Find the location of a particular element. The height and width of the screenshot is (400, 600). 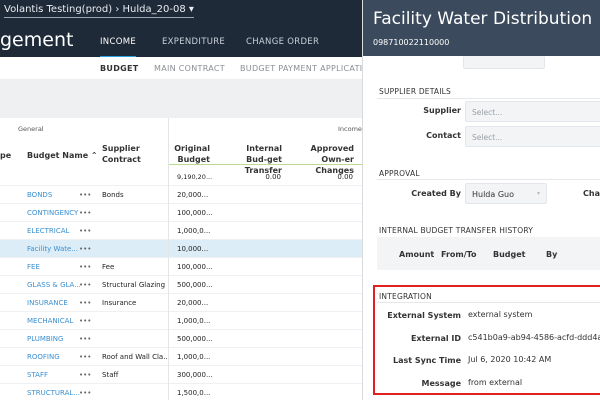

budget-name-link: STAFF is located at coordinates (38, 375).